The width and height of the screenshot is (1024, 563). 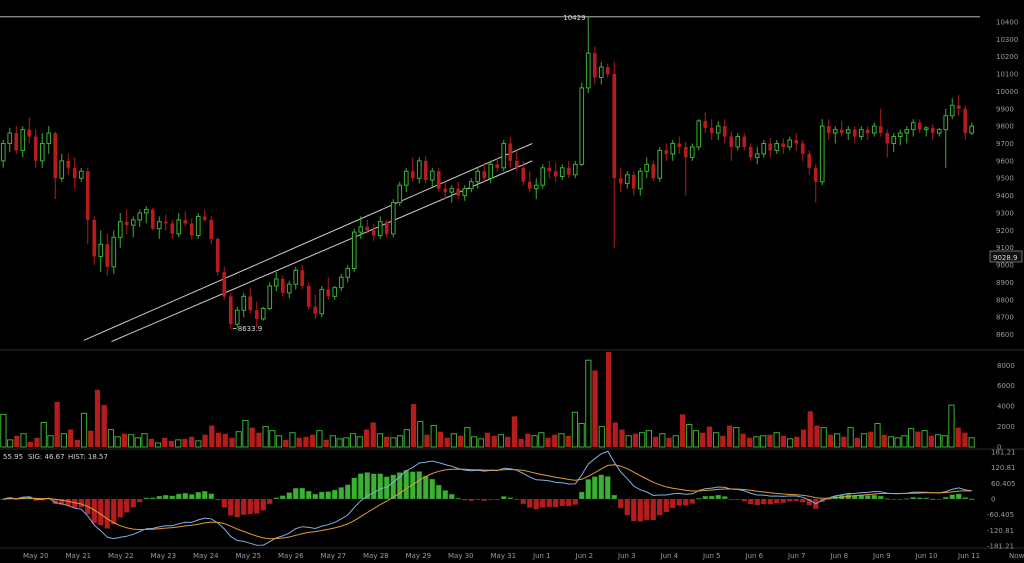 I want to click on date-tick-label: May 30, so click(x=461, y=556).